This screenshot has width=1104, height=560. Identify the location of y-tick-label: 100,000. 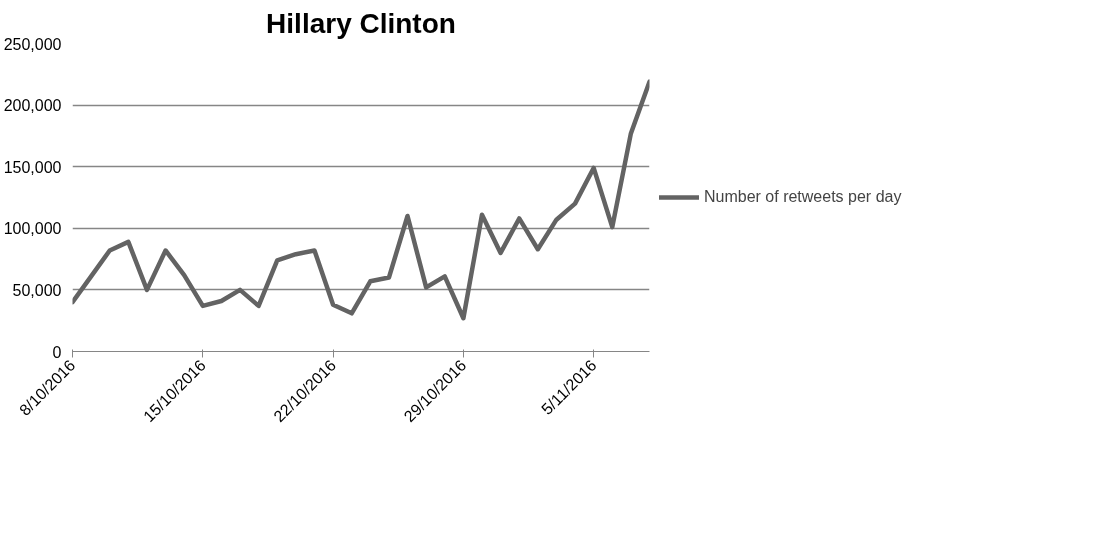
(32, 229).